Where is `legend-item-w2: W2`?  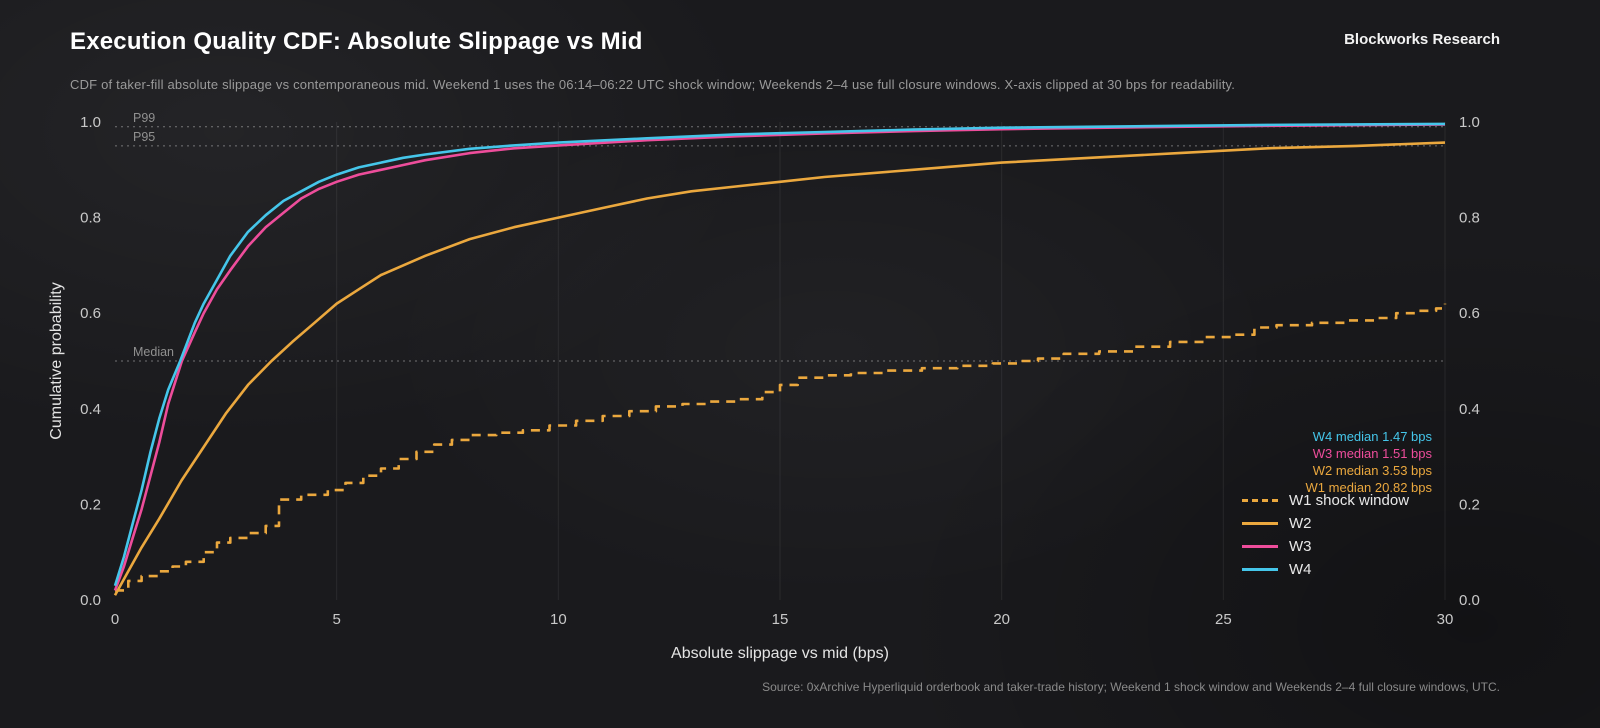
legend-item-w2: W2 is located at coordinates (1325, 523).